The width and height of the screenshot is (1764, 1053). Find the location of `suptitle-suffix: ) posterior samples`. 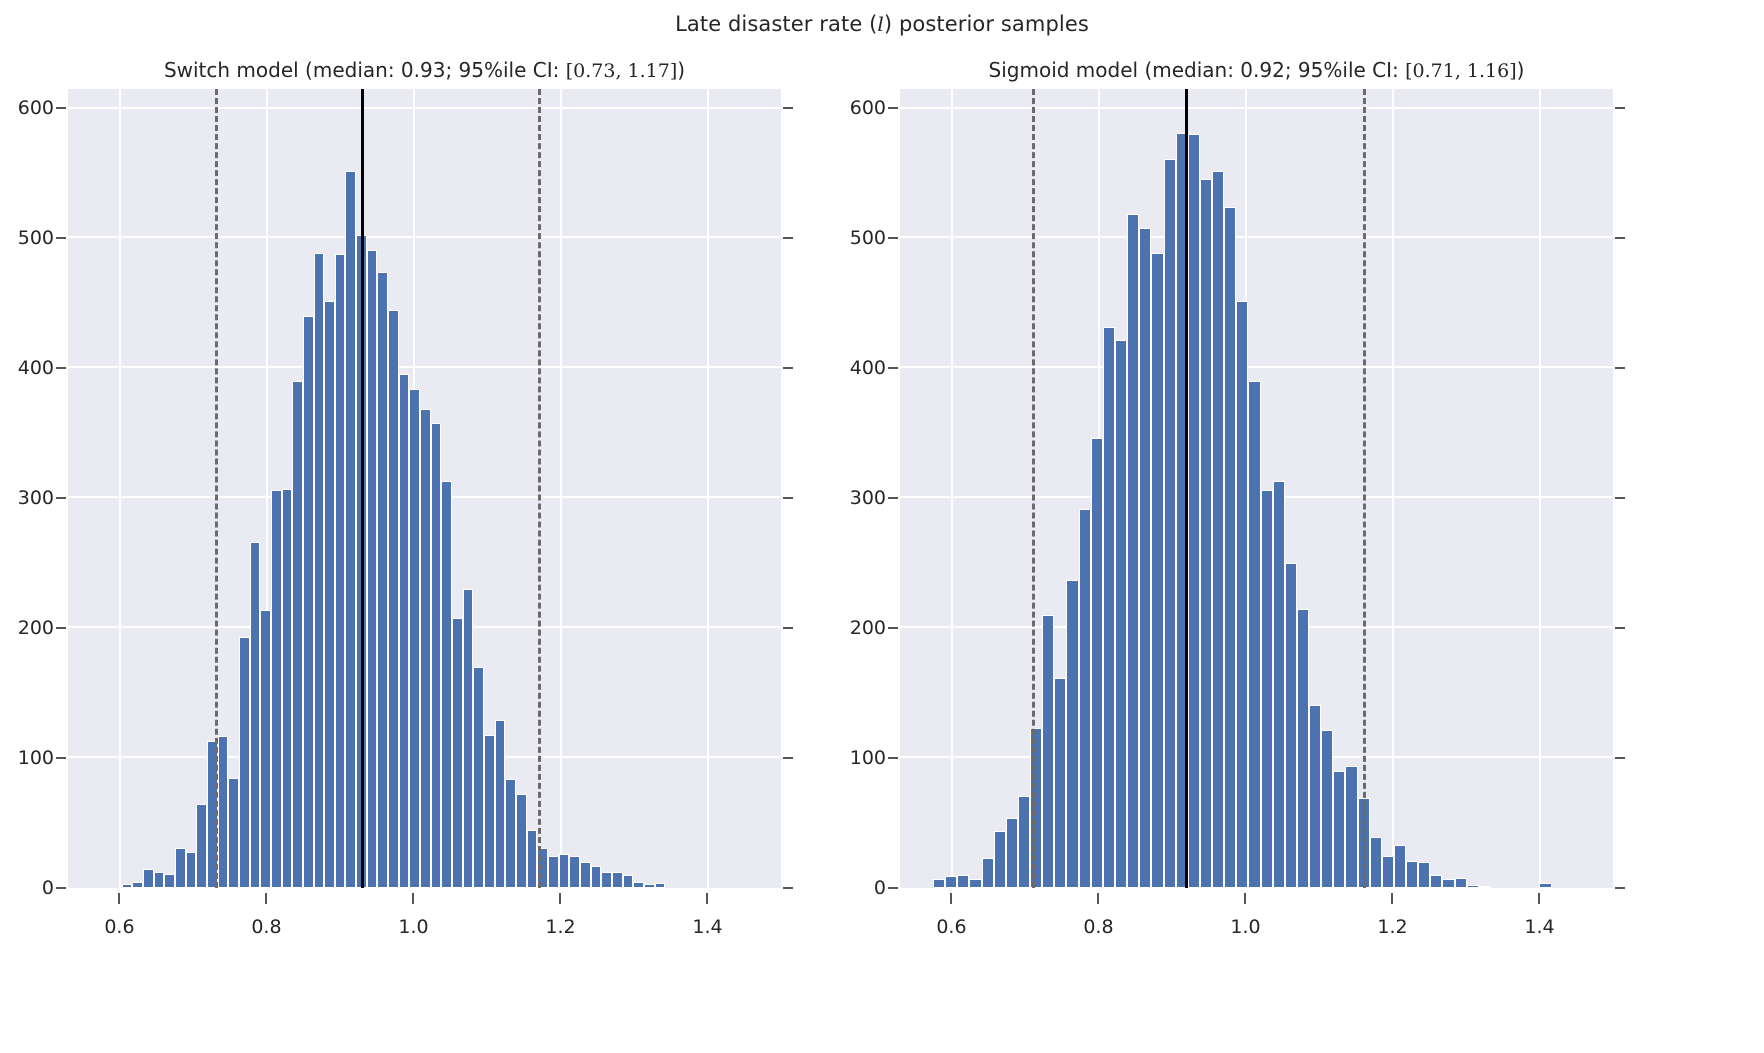

suptitle-suffix: ) posterior samples is located at coordinates (986, 24).